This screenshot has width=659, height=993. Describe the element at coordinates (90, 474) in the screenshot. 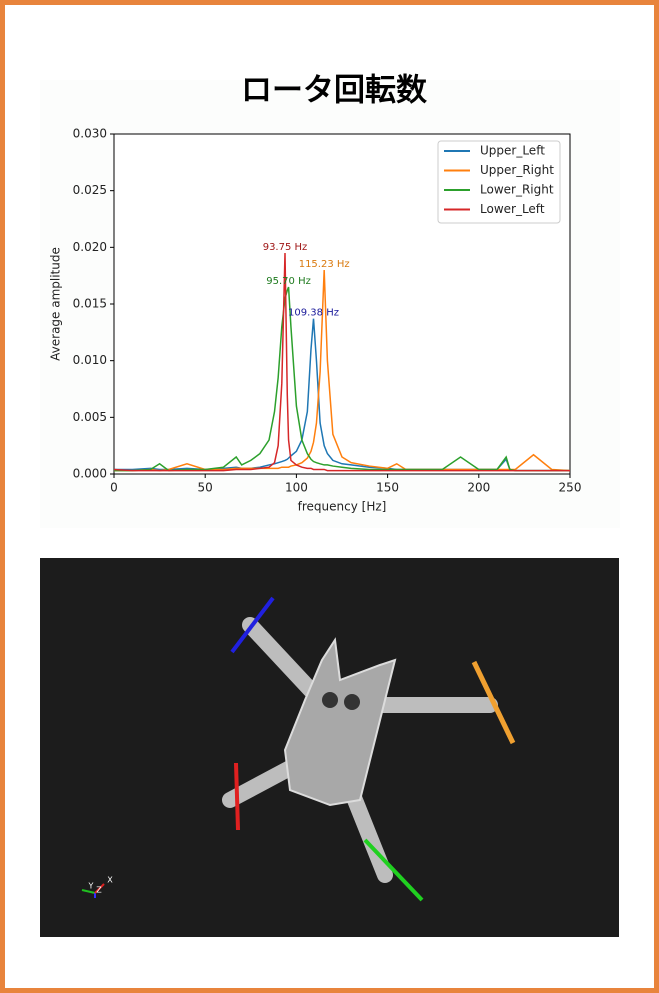

I see `y-tick-label: 0.000` at that location.